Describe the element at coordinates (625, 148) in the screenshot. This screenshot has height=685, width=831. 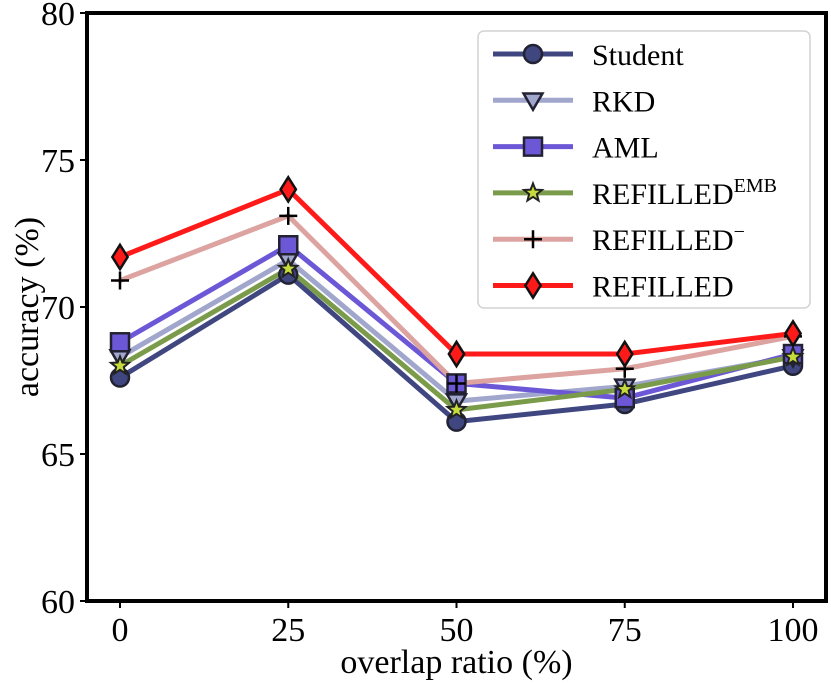
I see `legend-label-2: AML` at that location.